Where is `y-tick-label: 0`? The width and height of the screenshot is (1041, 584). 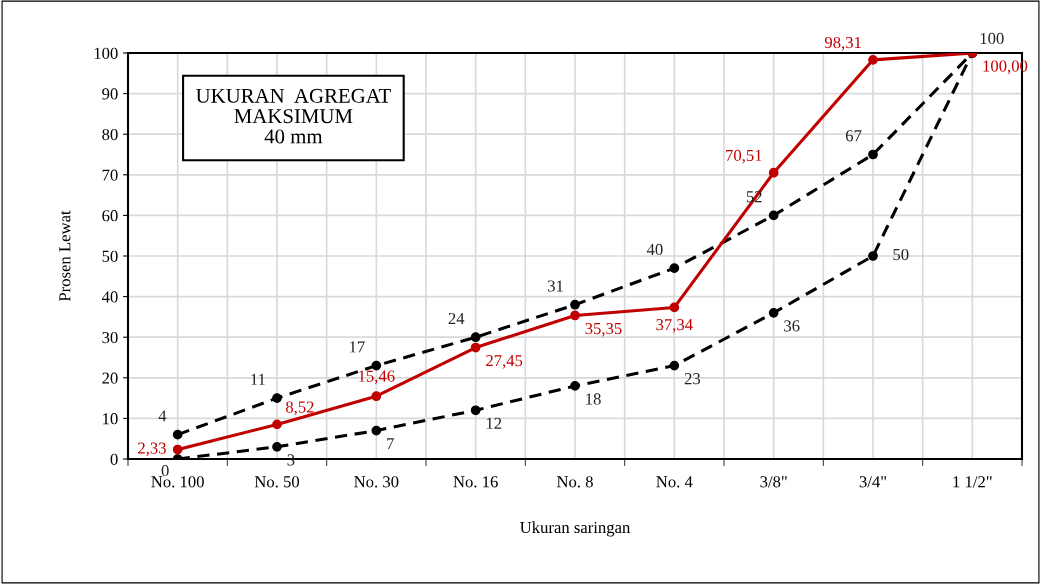
y-tick-label: 0 is located at coordinates (114, 459).